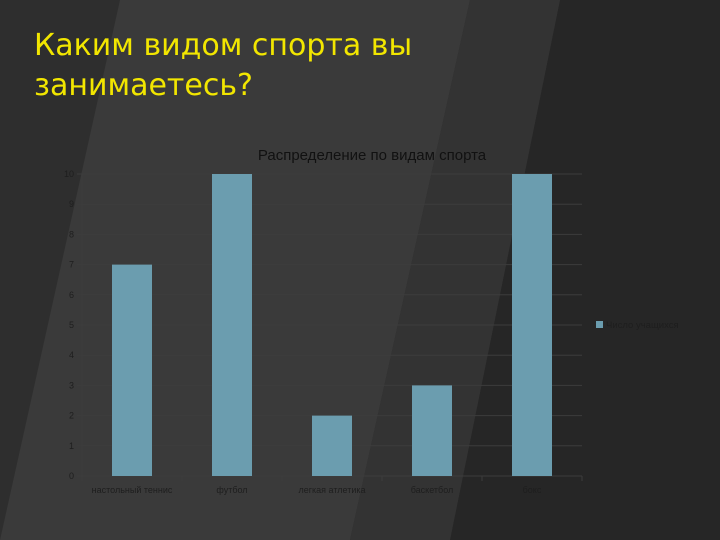 The height and width of the screenshot is (540, 720). What do you see at coordinates (331, 490) in the screenshot?
I see `category-label: легкая атлетика` at bounding box center [331, 490].